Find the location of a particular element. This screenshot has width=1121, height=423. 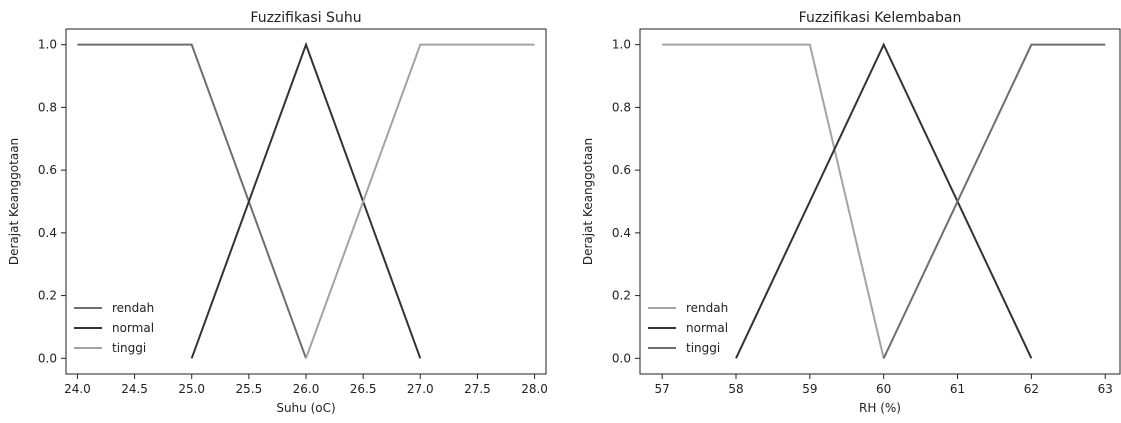

chart-title: Fuzzifikasi Suhu is located at coordinates (305, 18).